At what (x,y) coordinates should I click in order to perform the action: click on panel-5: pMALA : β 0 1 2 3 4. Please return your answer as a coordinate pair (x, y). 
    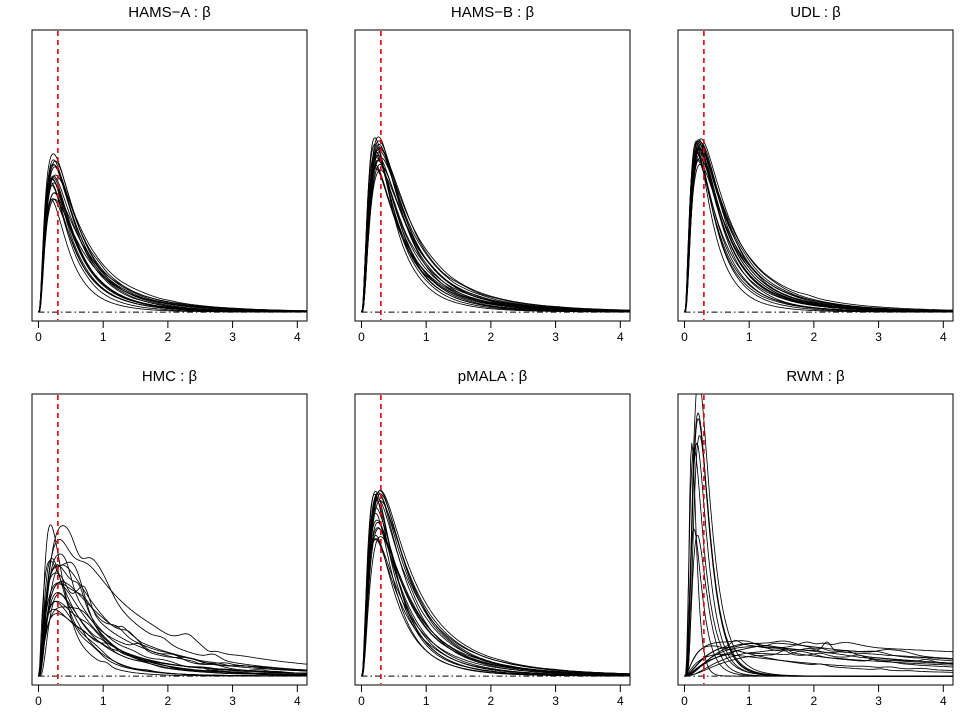
    Looking at the image, I should click on (492, 538).